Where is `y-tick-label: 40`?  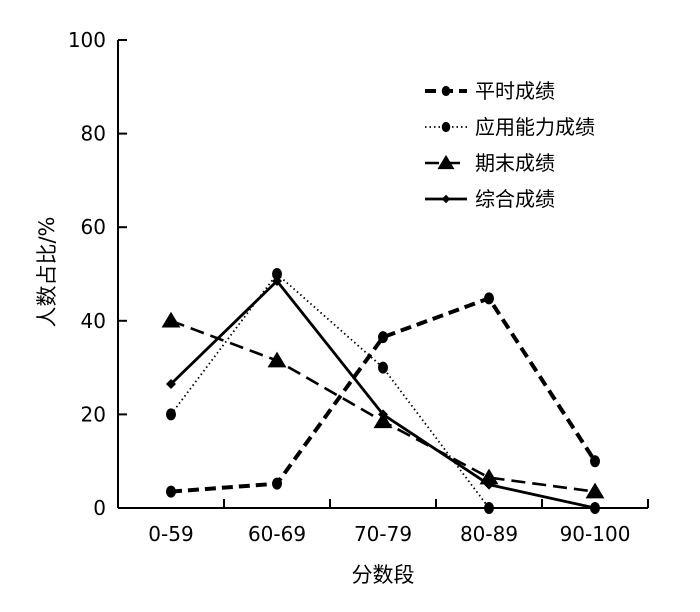 y-tick-label: 40 is located at coordinates (93, 321).